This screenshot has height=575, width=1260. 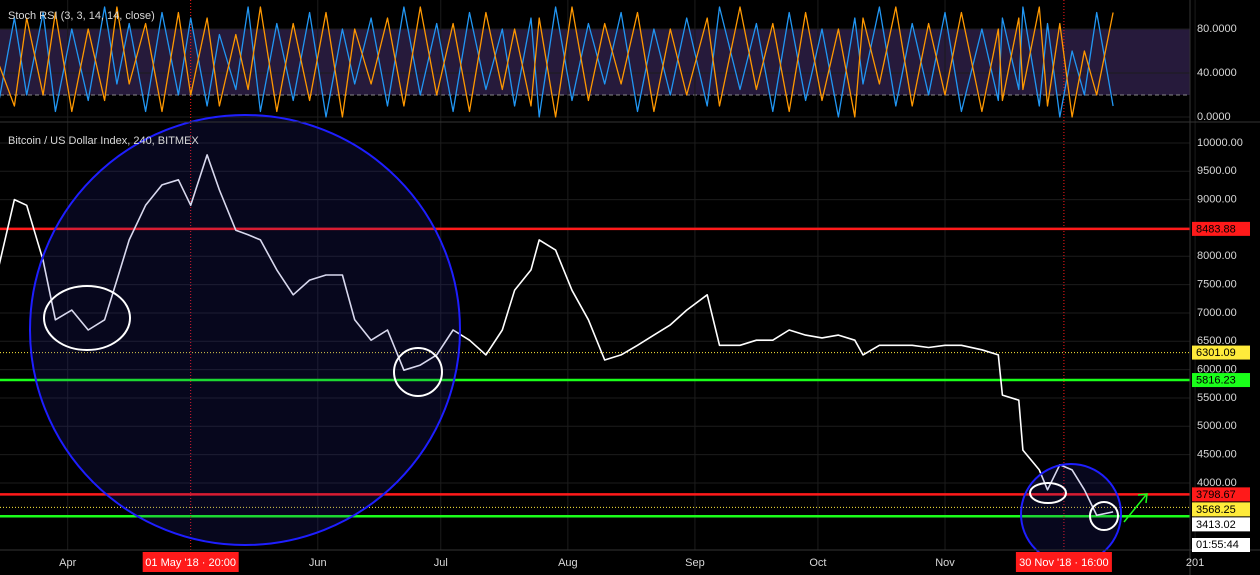 I want to click on crosshair-label: 01 May '18 · 20:00, so click(x=190, y=563).